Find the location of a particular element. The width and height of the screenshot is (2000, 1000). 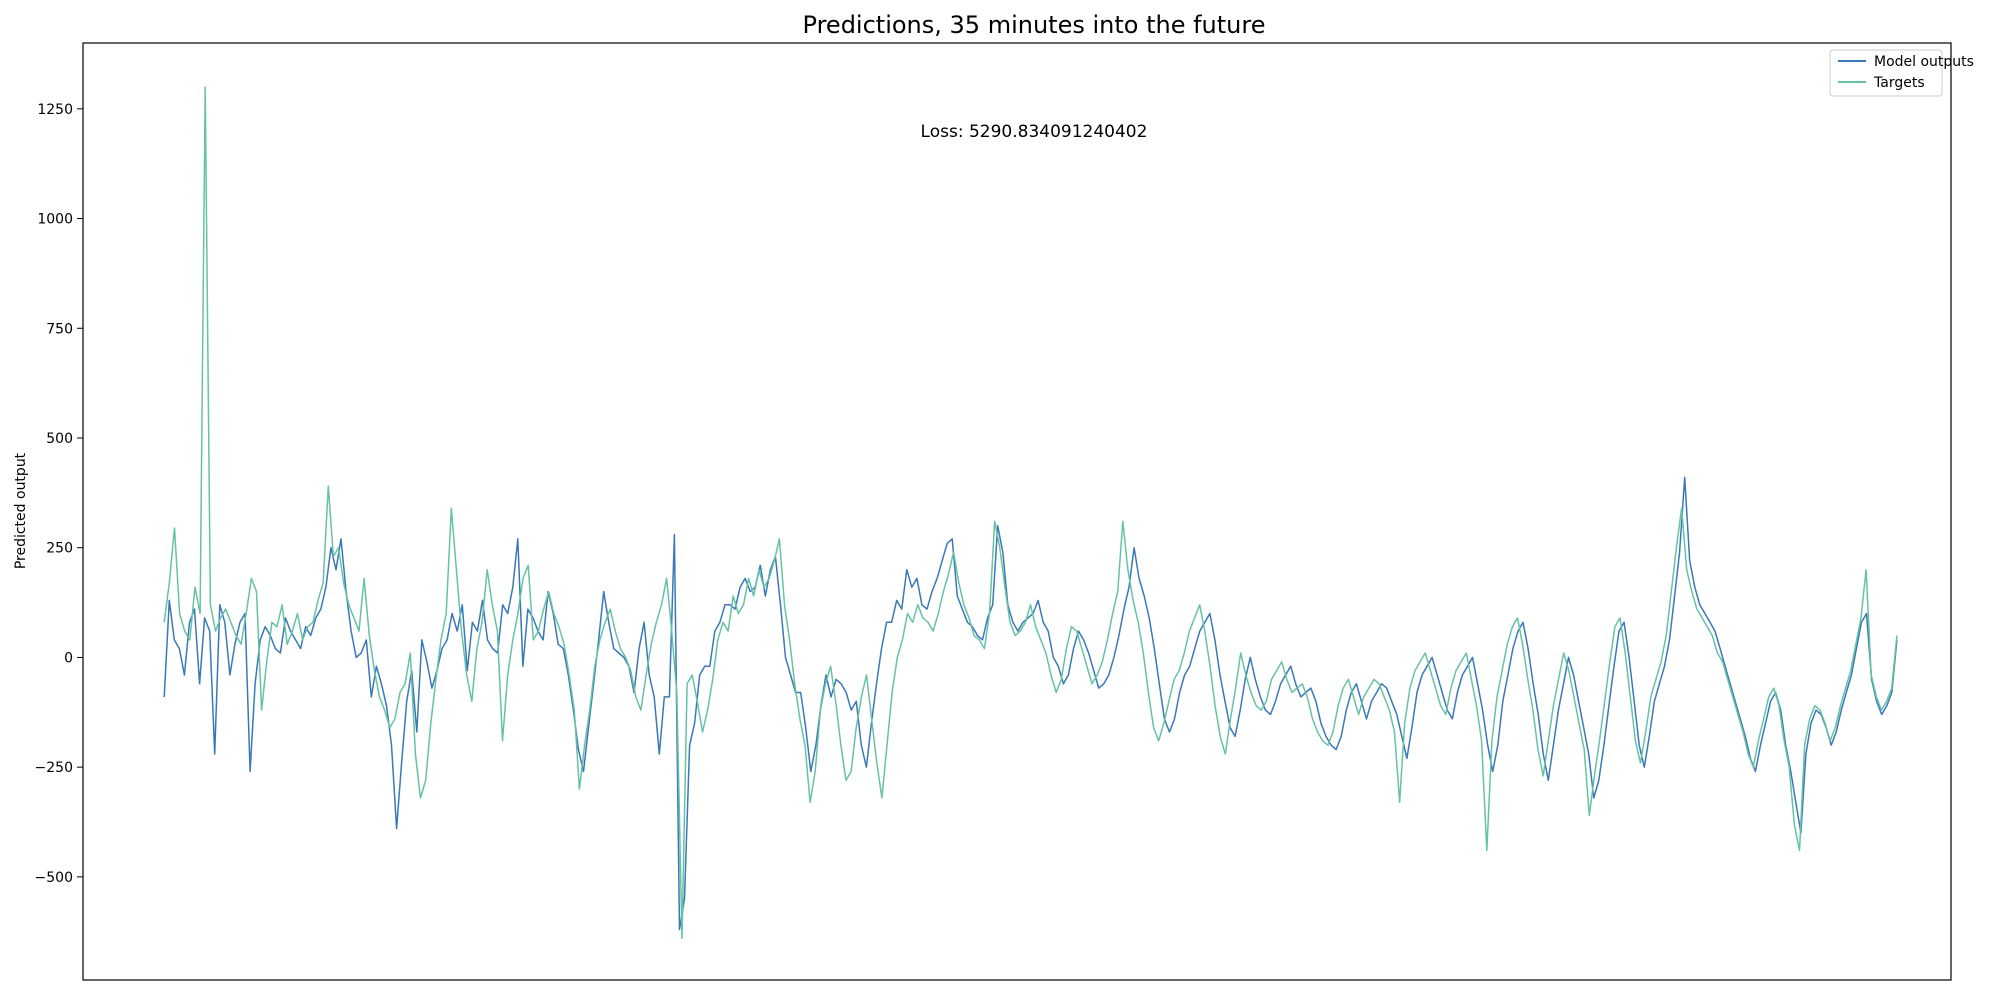

y-tick-label: −250 is located at coordinates (54, 768).